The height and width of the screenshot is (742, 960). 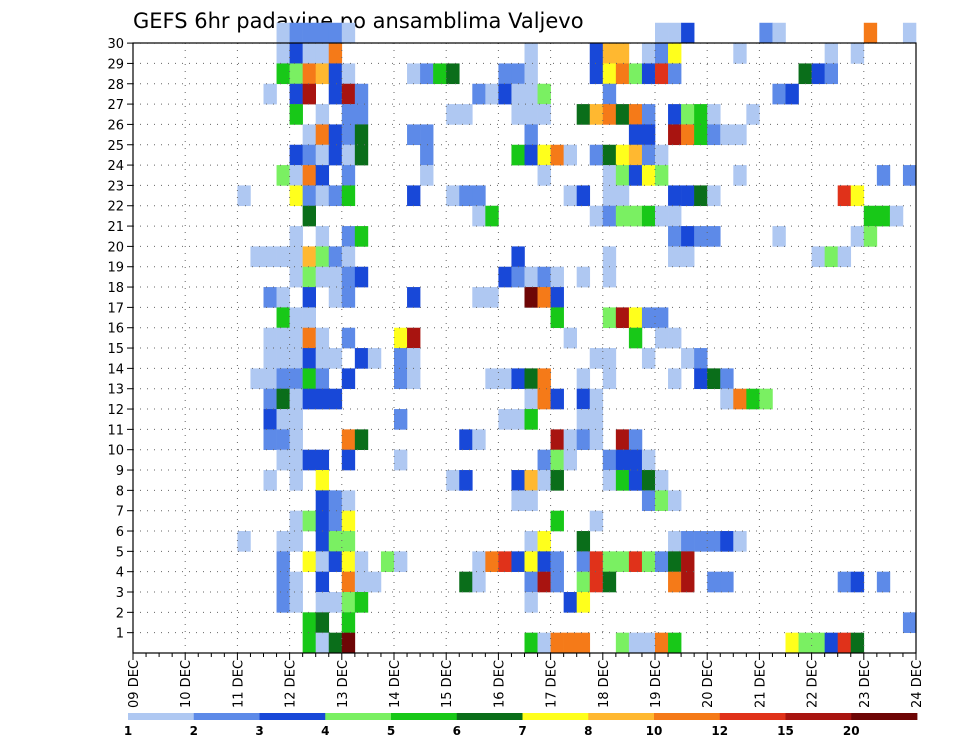 I want to click on x-tick-label: 17 DEC, so click(x=552, y=684).